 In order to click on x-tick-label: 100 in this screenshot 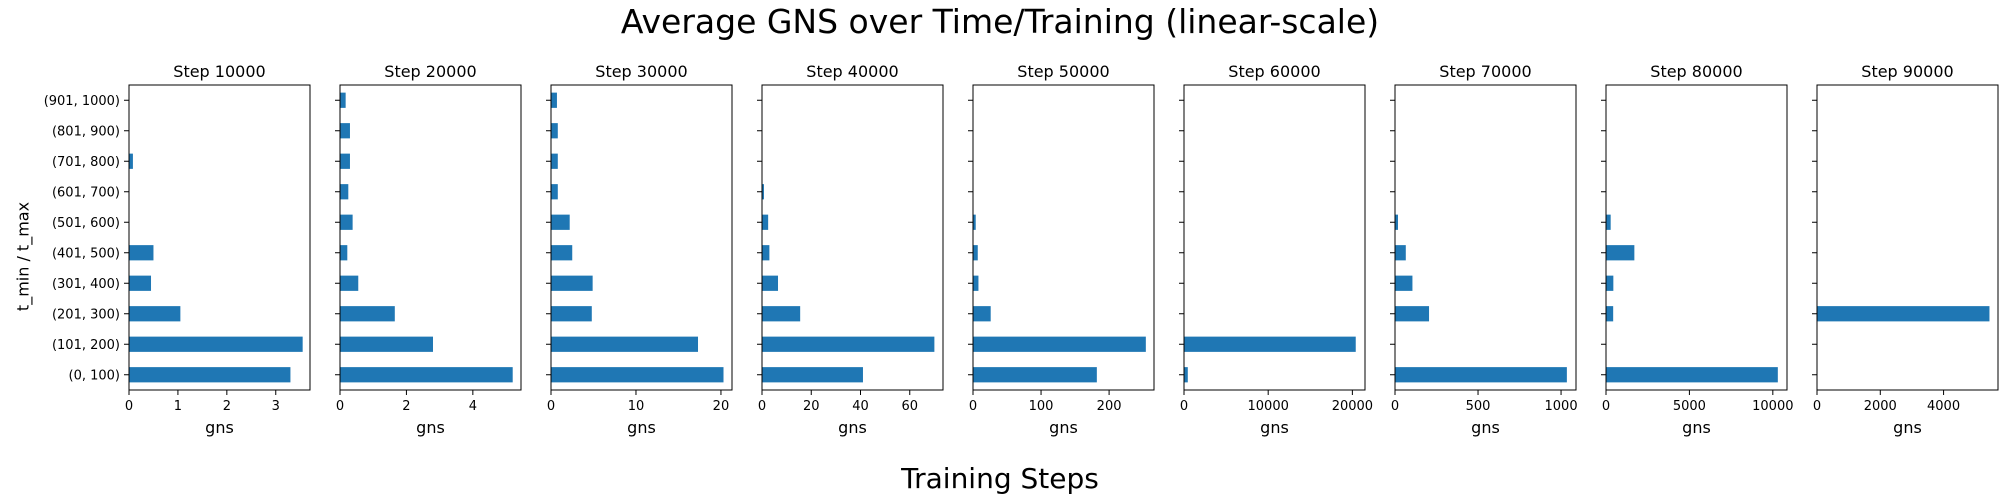, I will do `click(1041, 406)`.